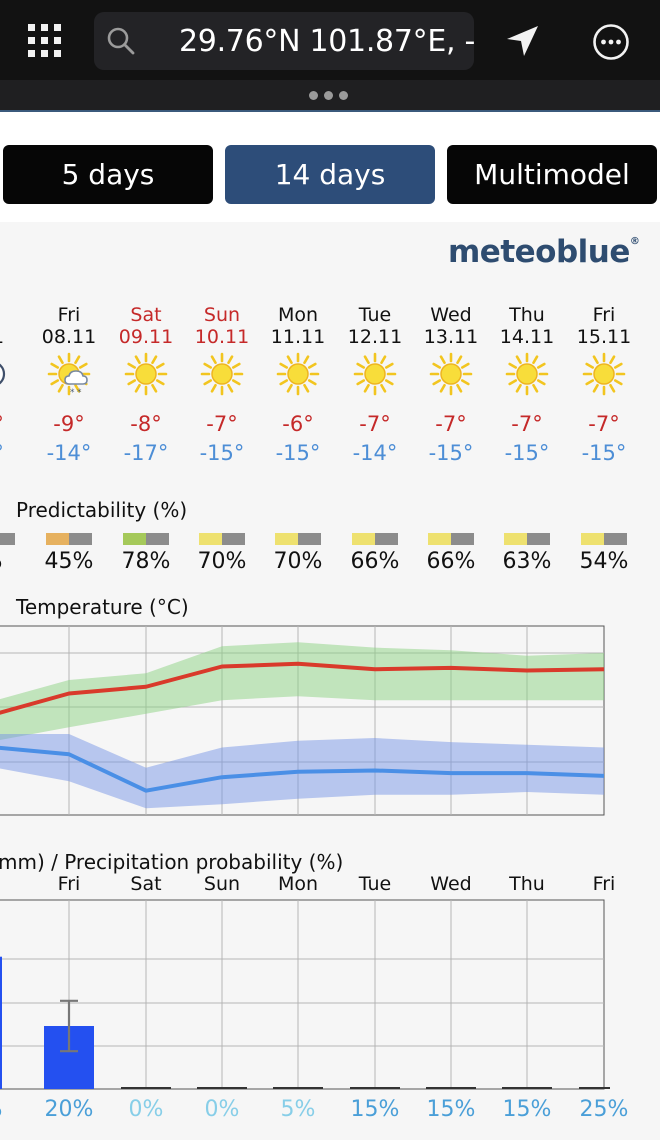 The image size is (660, 1140). I want to click on drag-handle-dots, so click(328, 95).